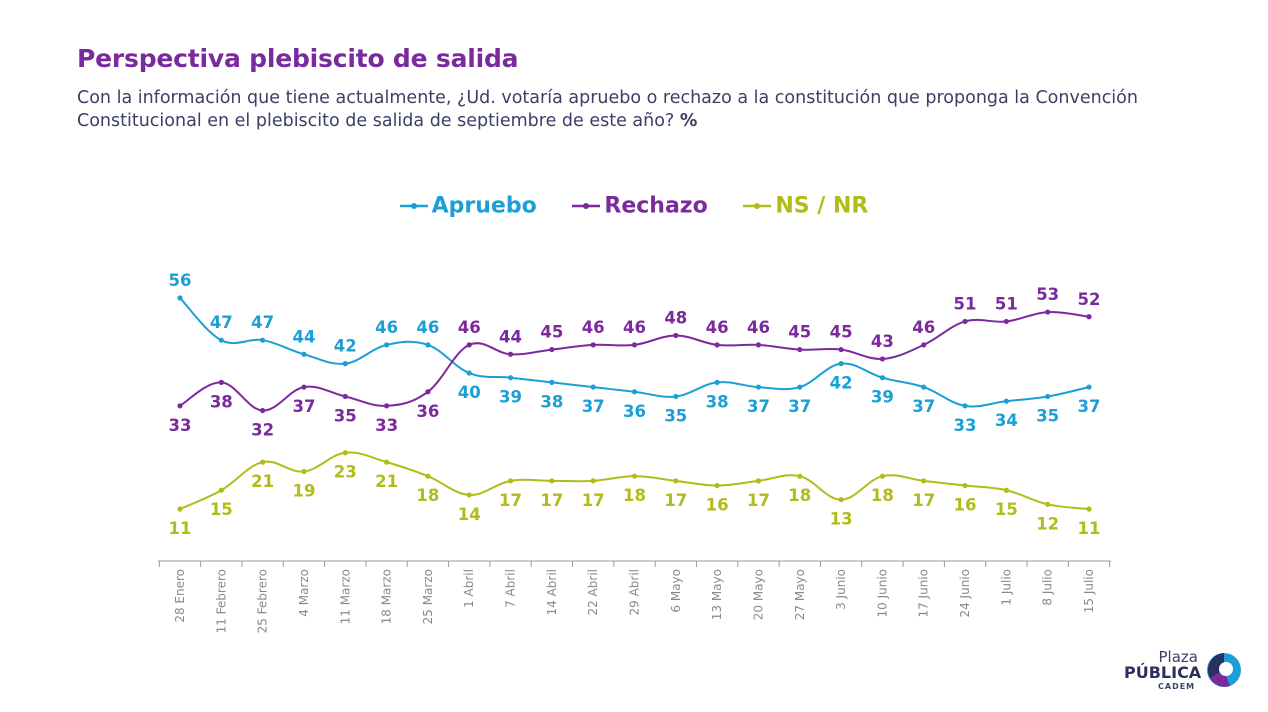 The height and width of the screenshot is (712, 1268). Describe the element at coordinates (221, 401) in the screenshot. I see `data-label-rechazo: 38` at that location.